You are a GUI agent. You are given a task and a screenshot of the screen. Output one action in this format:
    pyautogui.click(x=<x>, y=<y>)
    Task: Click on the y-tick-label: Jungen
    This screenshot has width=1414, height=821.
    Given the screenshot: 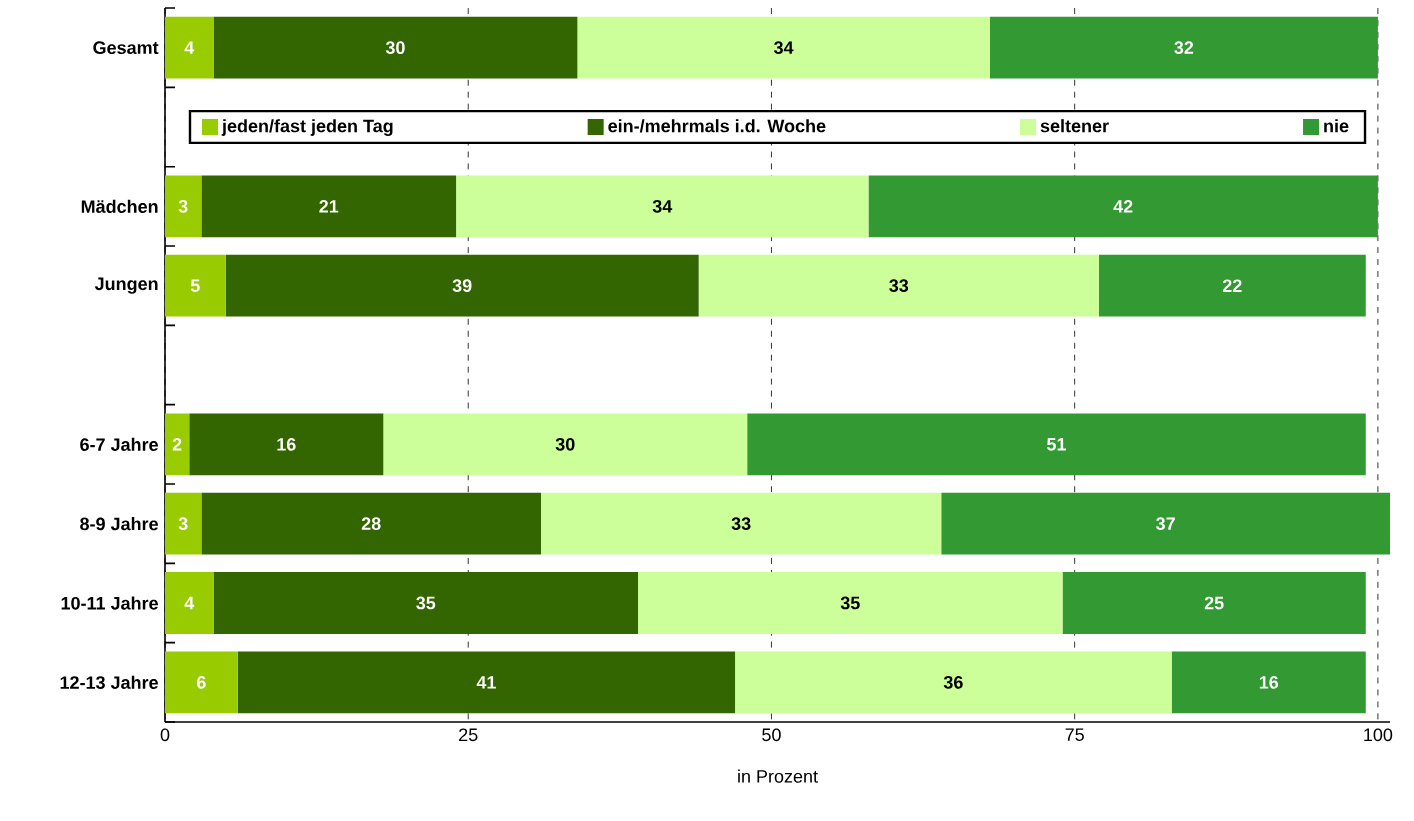 What is the action you would take?
    pyautogui.click(x=126, y=285)
    